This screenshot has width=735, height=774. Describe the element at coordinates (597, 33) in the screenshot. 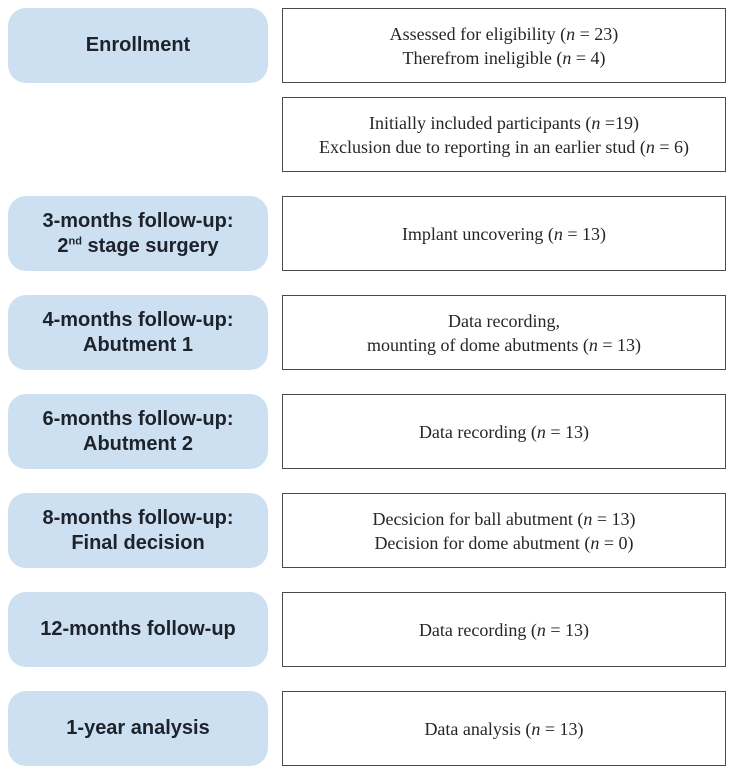

I see `detail-text: = 23)` at that location.